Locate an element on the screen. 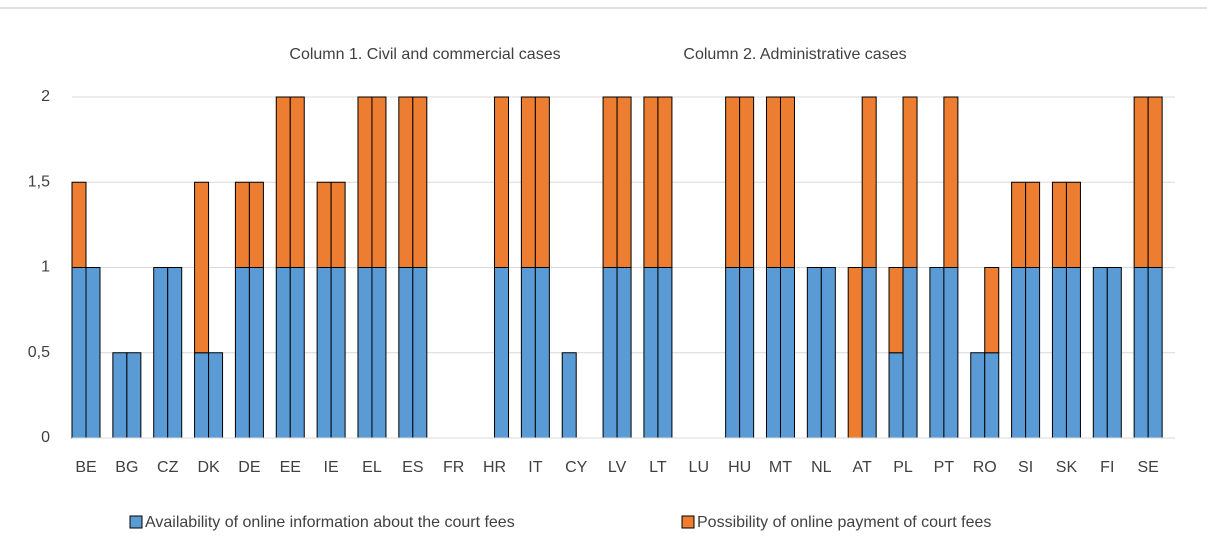 This screenshot has height=560, width=1207. x-tick-label: MT is located at coordinates (780, 467).